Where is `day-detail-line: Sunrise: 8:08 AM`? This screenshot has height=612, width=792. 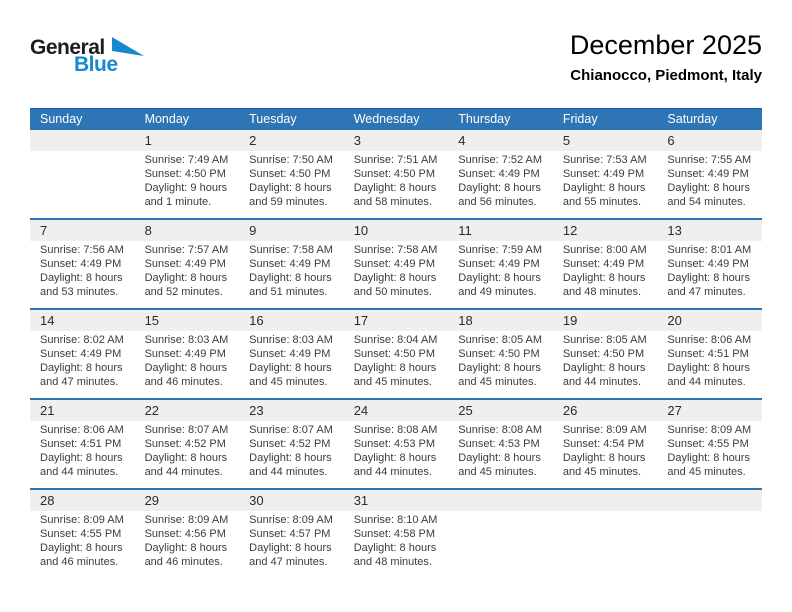 day-detail-line: Sunrise: 8:08 AM is located at coordinates (500, 430).